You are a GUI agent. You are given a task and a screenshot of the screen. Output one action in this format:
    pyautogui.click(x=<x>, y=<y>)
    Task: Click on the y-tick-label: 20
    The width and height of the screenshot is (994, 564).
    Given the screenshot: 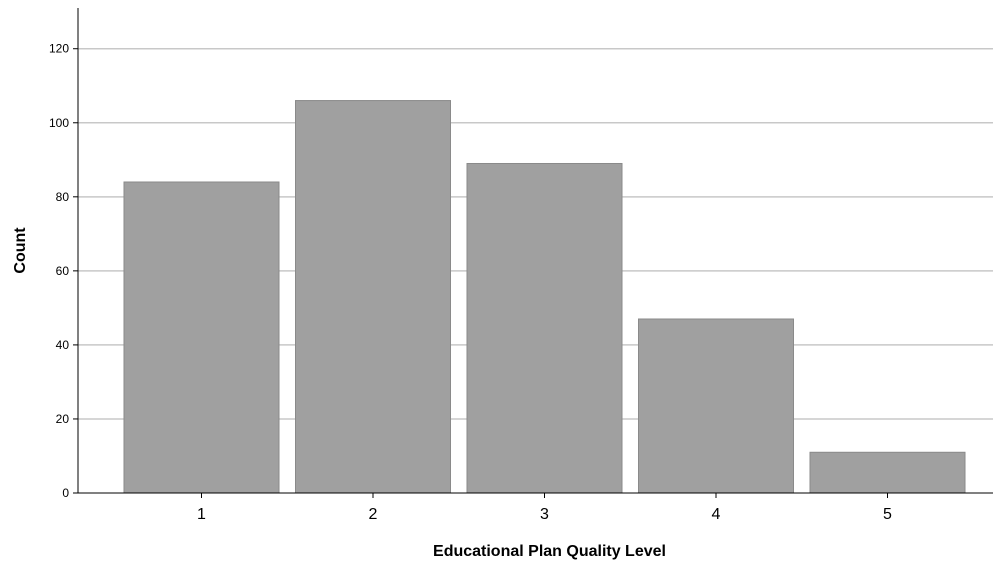 What is the action you would take?
    pyautogui.click(x=63, y=419)
    